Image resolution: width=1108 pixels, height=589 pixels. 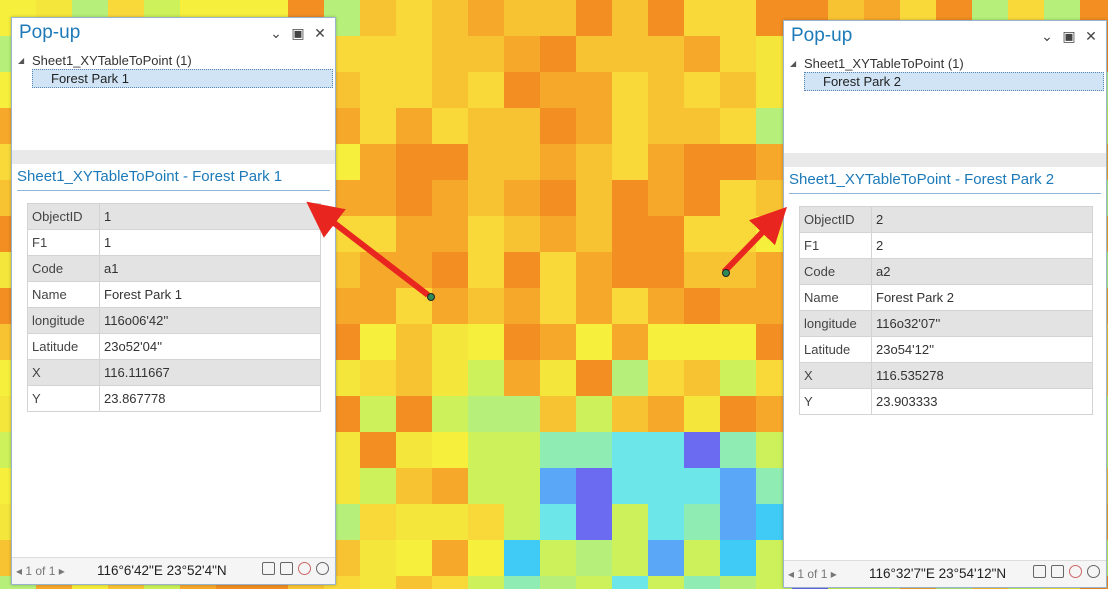 I want to click on layer-name: Sheet1_XYTableToPoint (1), so click(x=112, y=60).